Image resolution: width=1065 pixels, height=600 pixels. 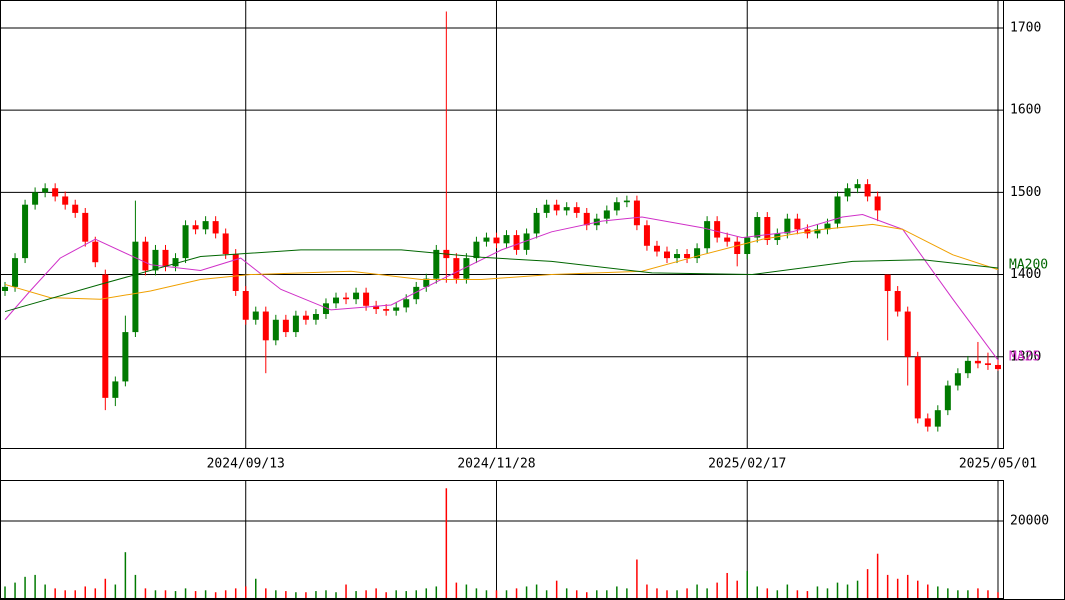 What do you see at coordinates (747, 464) in the screenshot?
I see `x-tick-label: 2025/02/17` at bounding box center [747, 464].